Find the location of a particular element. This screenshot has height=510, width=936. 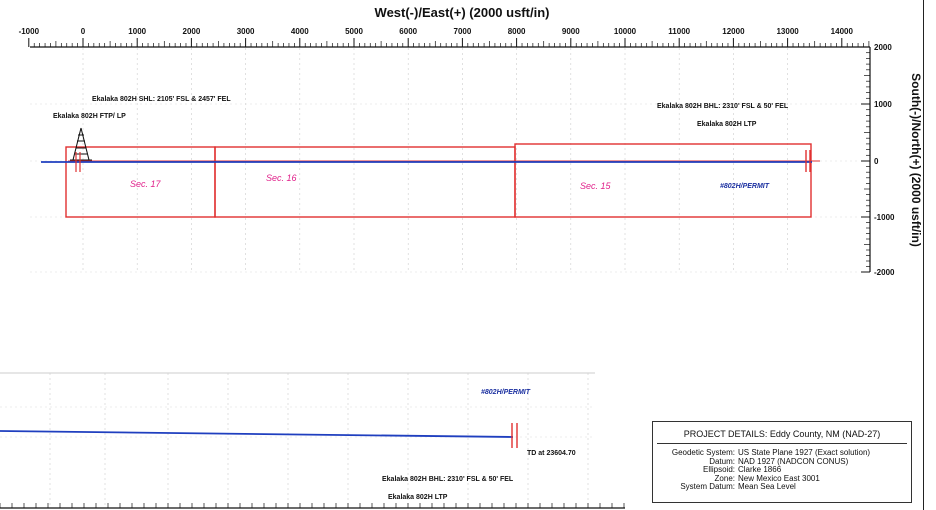

bhl-label: Ekalaka 802H BHL: 2310' FSL & 50' FEL is located at coordinates (723, 106).